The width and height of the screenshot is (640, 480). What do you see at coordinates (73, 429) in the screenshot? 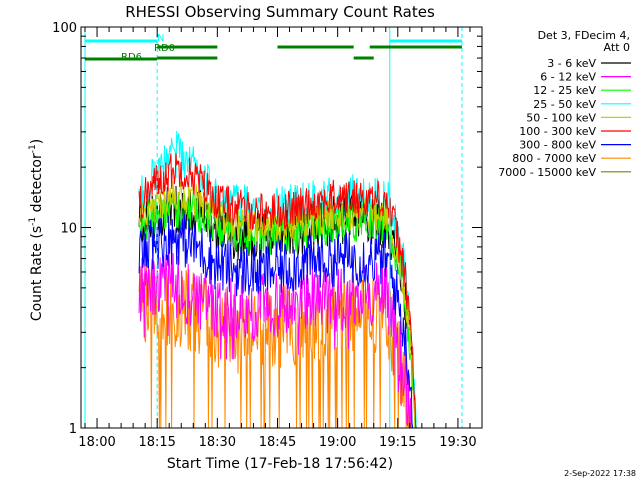
I see `y-tick-label: 1` at bounding box center [73, 429].